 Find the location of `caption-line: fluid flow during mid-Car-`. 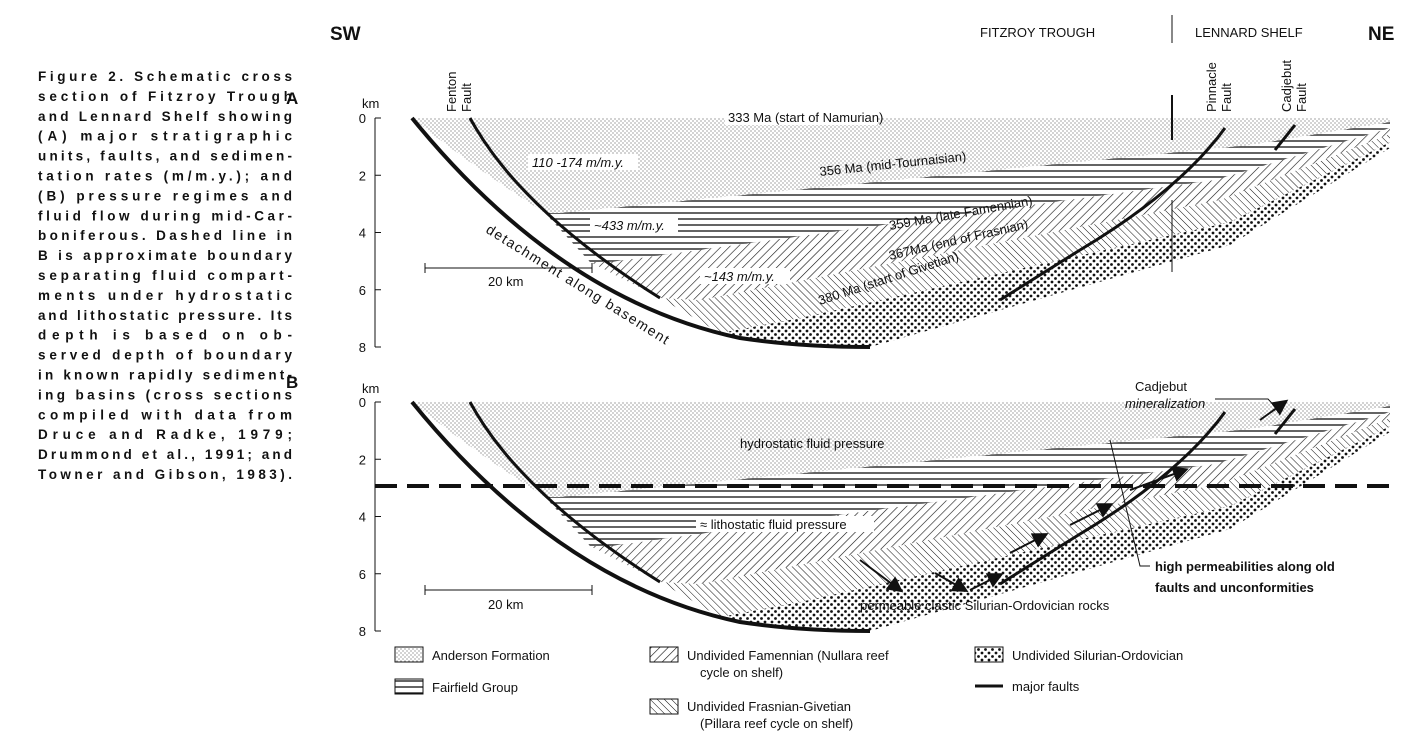

caption-line: fluid flow during mid-Car- is located at coordinates (165, 215).